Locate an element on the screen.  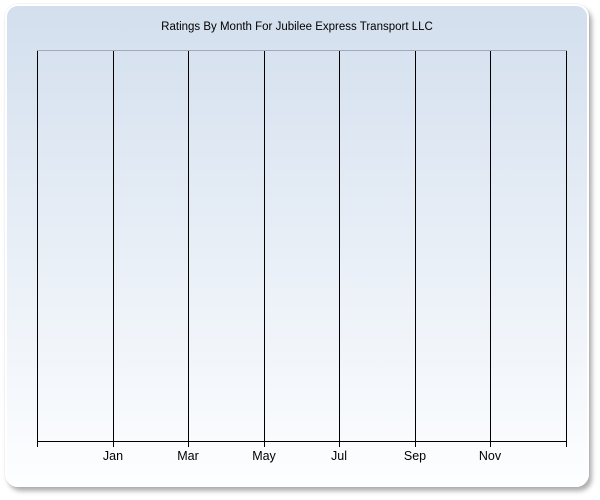
x-axis-label: Mar is located at coordinates (188, 456).